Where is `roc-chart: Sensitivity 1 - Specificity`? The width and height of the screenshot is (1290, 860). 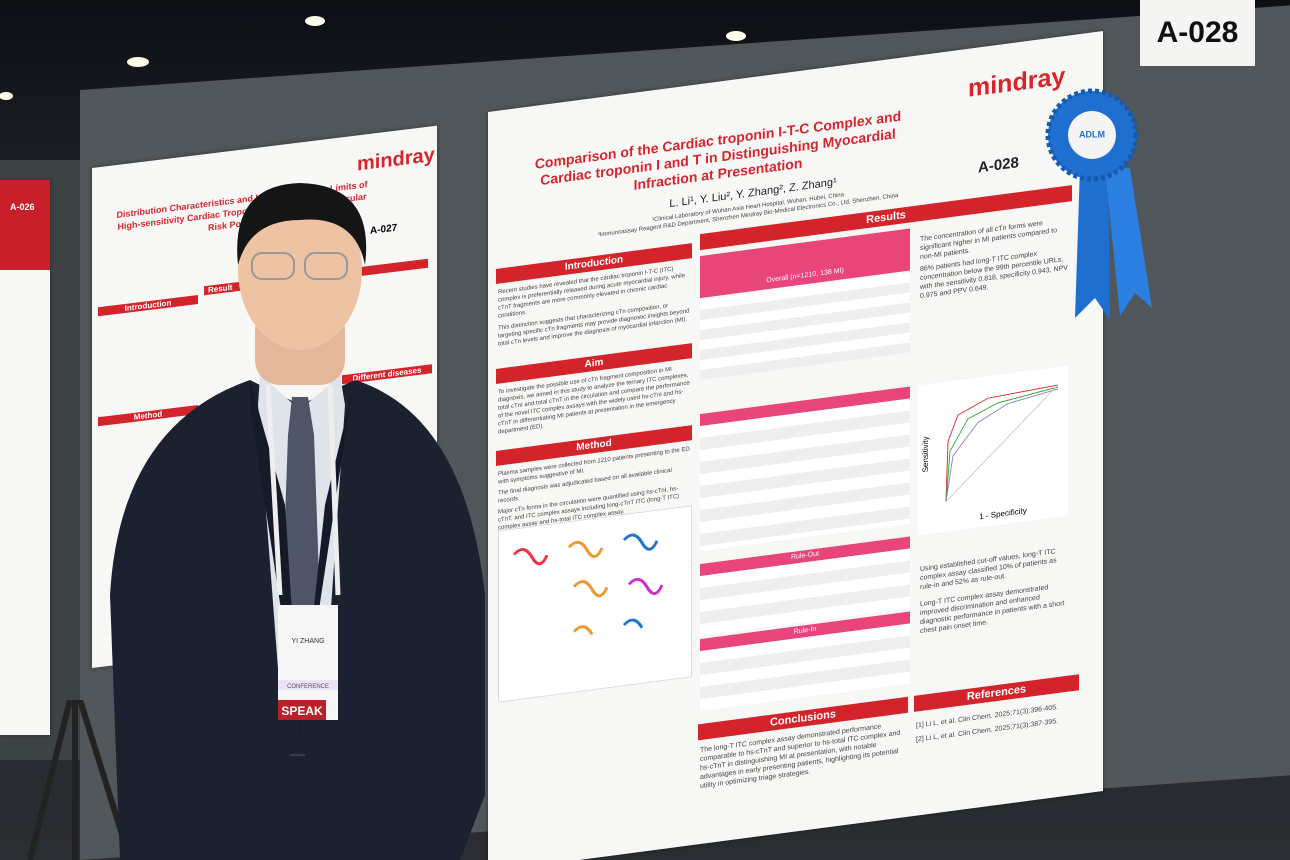
roc-chart: Sensitivity 1 - Specificity is located at coordinates (993, 450).